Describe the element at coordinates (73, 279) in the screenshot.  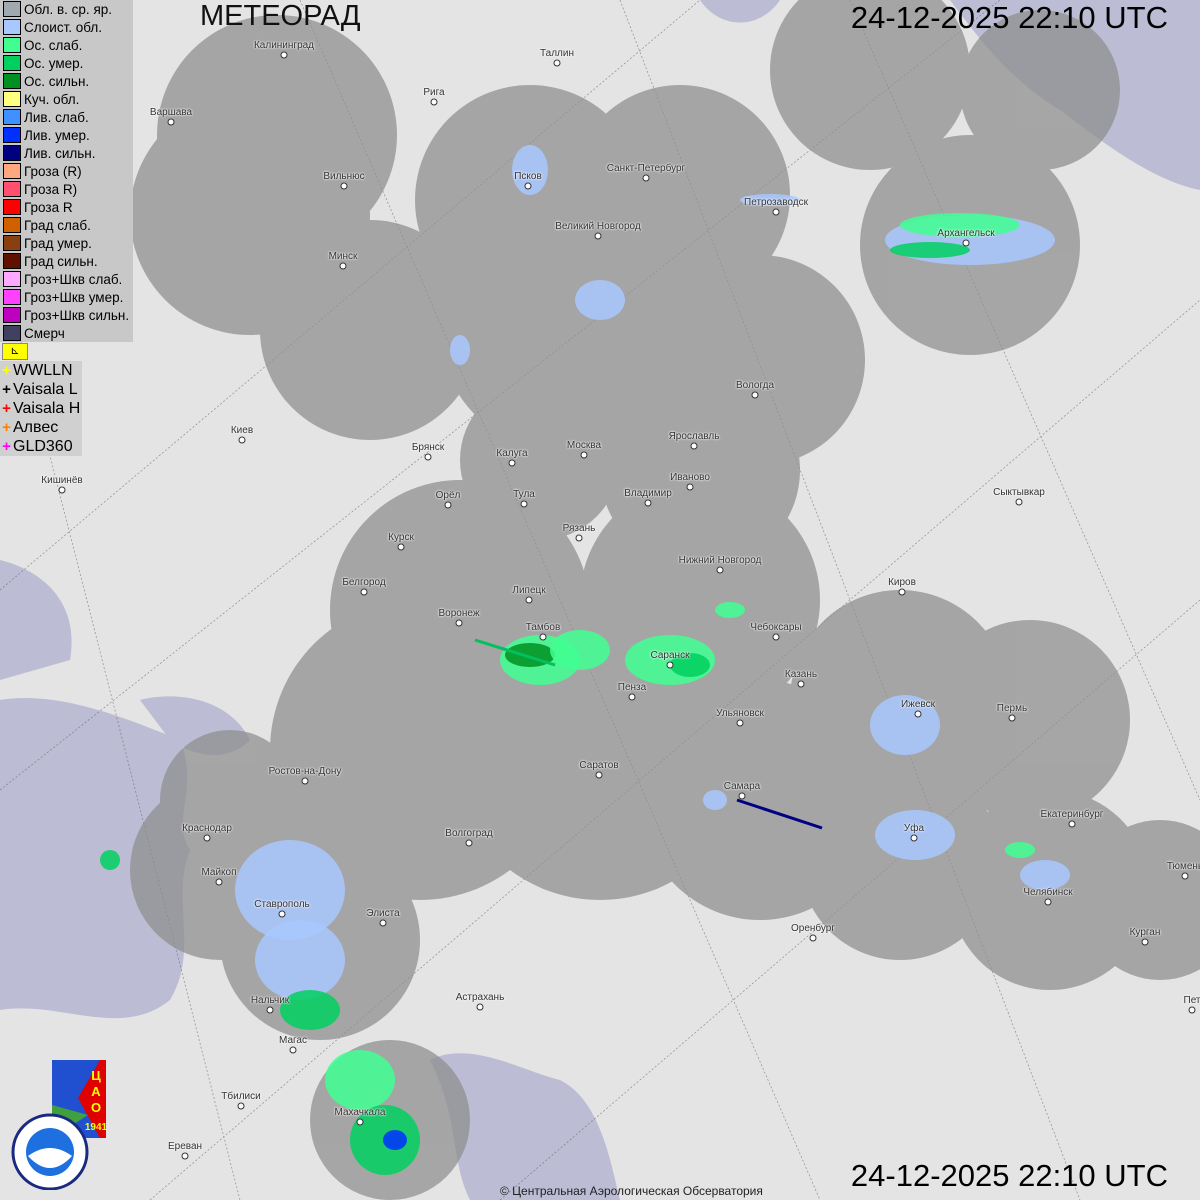
I see `legend-label: Гроз+Шкв слаб.` at that location.